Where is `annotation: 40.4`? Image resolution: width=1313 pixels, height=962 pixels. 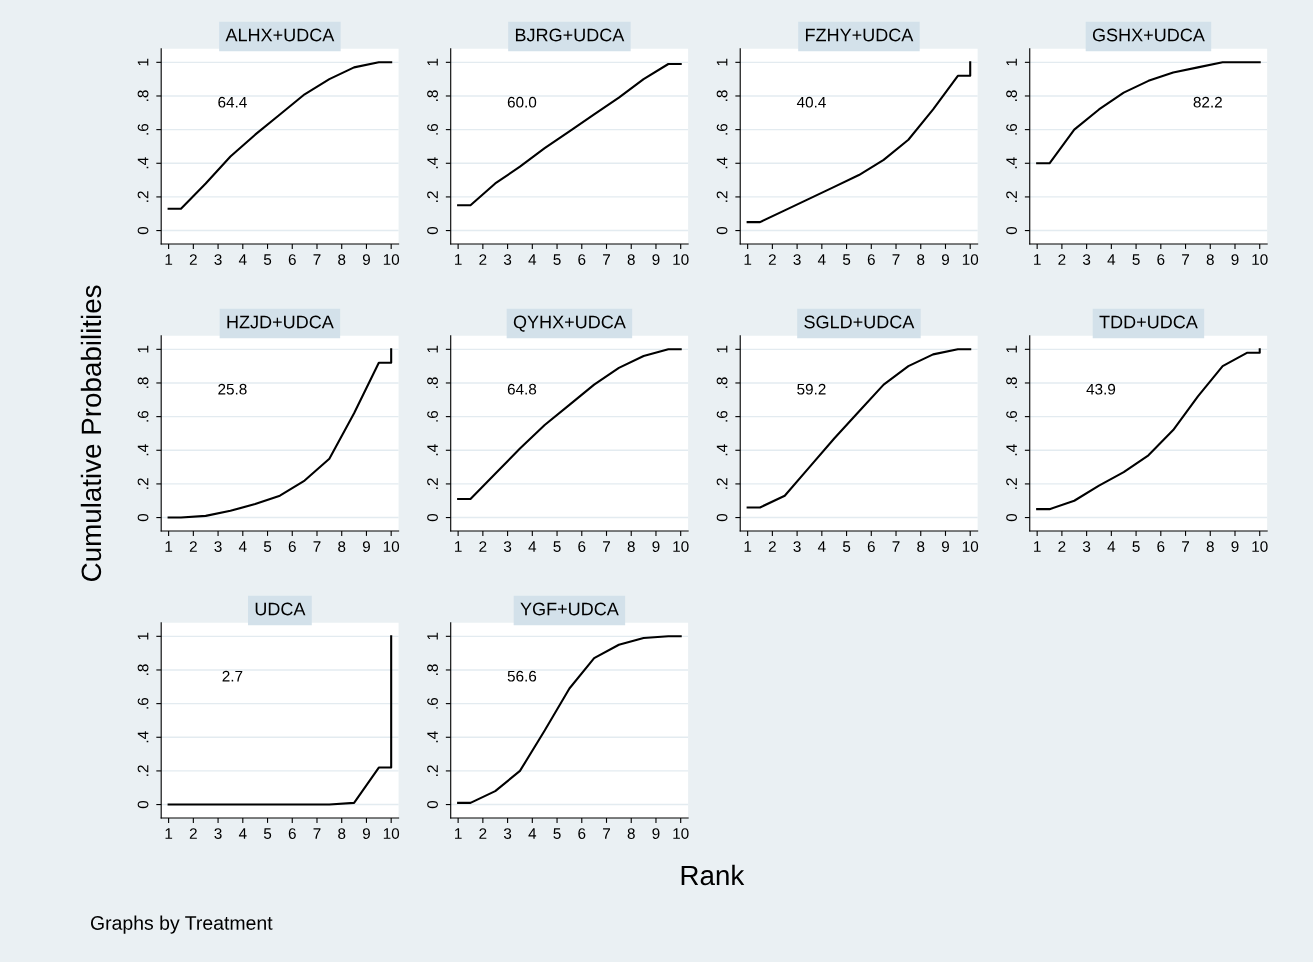
annotation: 40.4 is located at coordinates (811, 102).